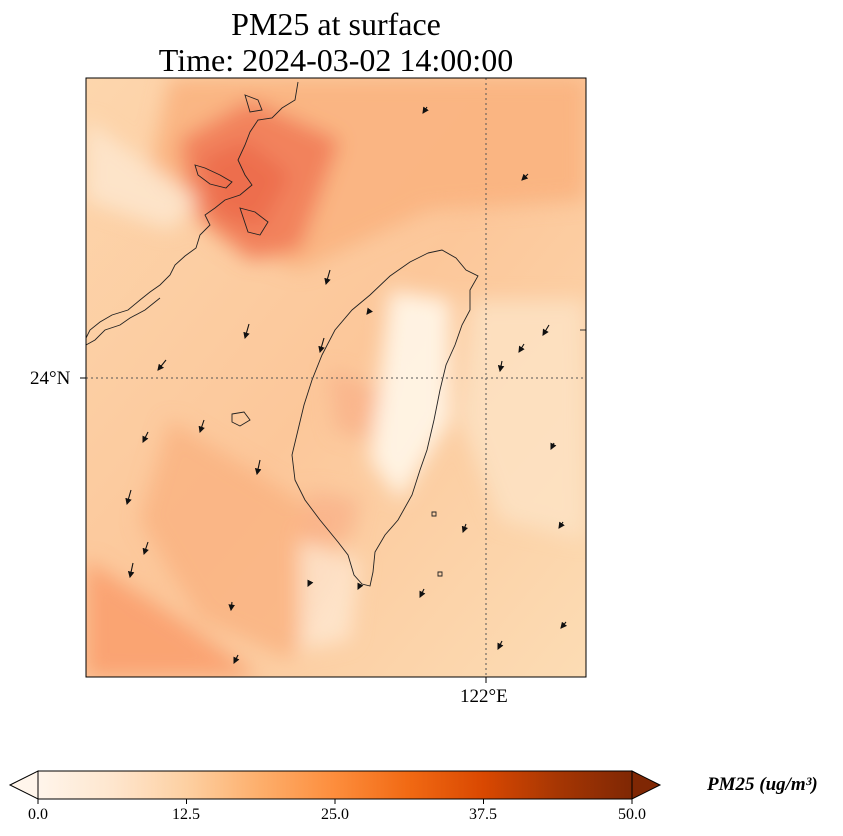 The width and height of the screenshot is (843, 836). I want to click on map-title: PM25 at surface, so click(336, 24).